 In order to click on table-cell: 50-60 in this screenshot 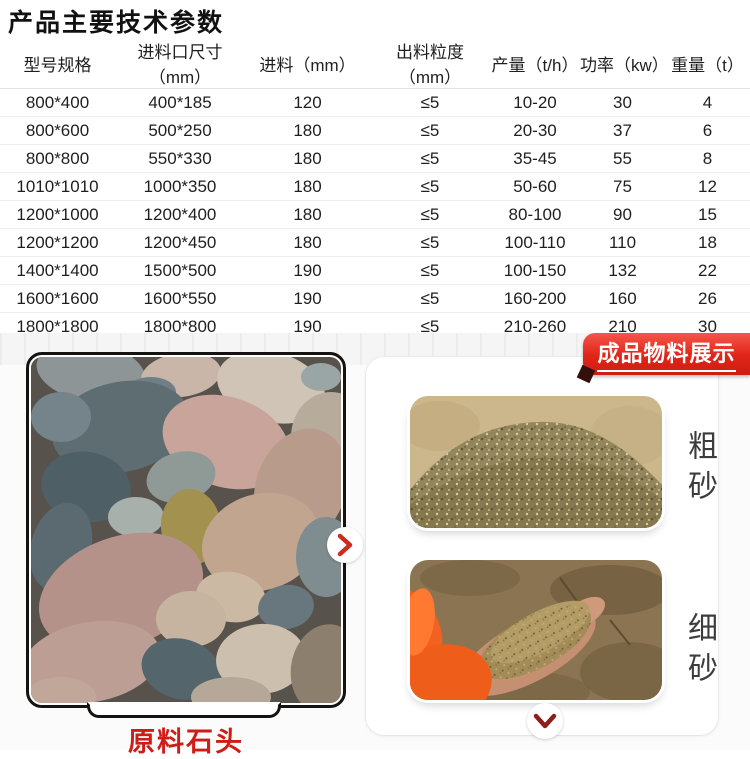, I will do `click(535, 186)`.